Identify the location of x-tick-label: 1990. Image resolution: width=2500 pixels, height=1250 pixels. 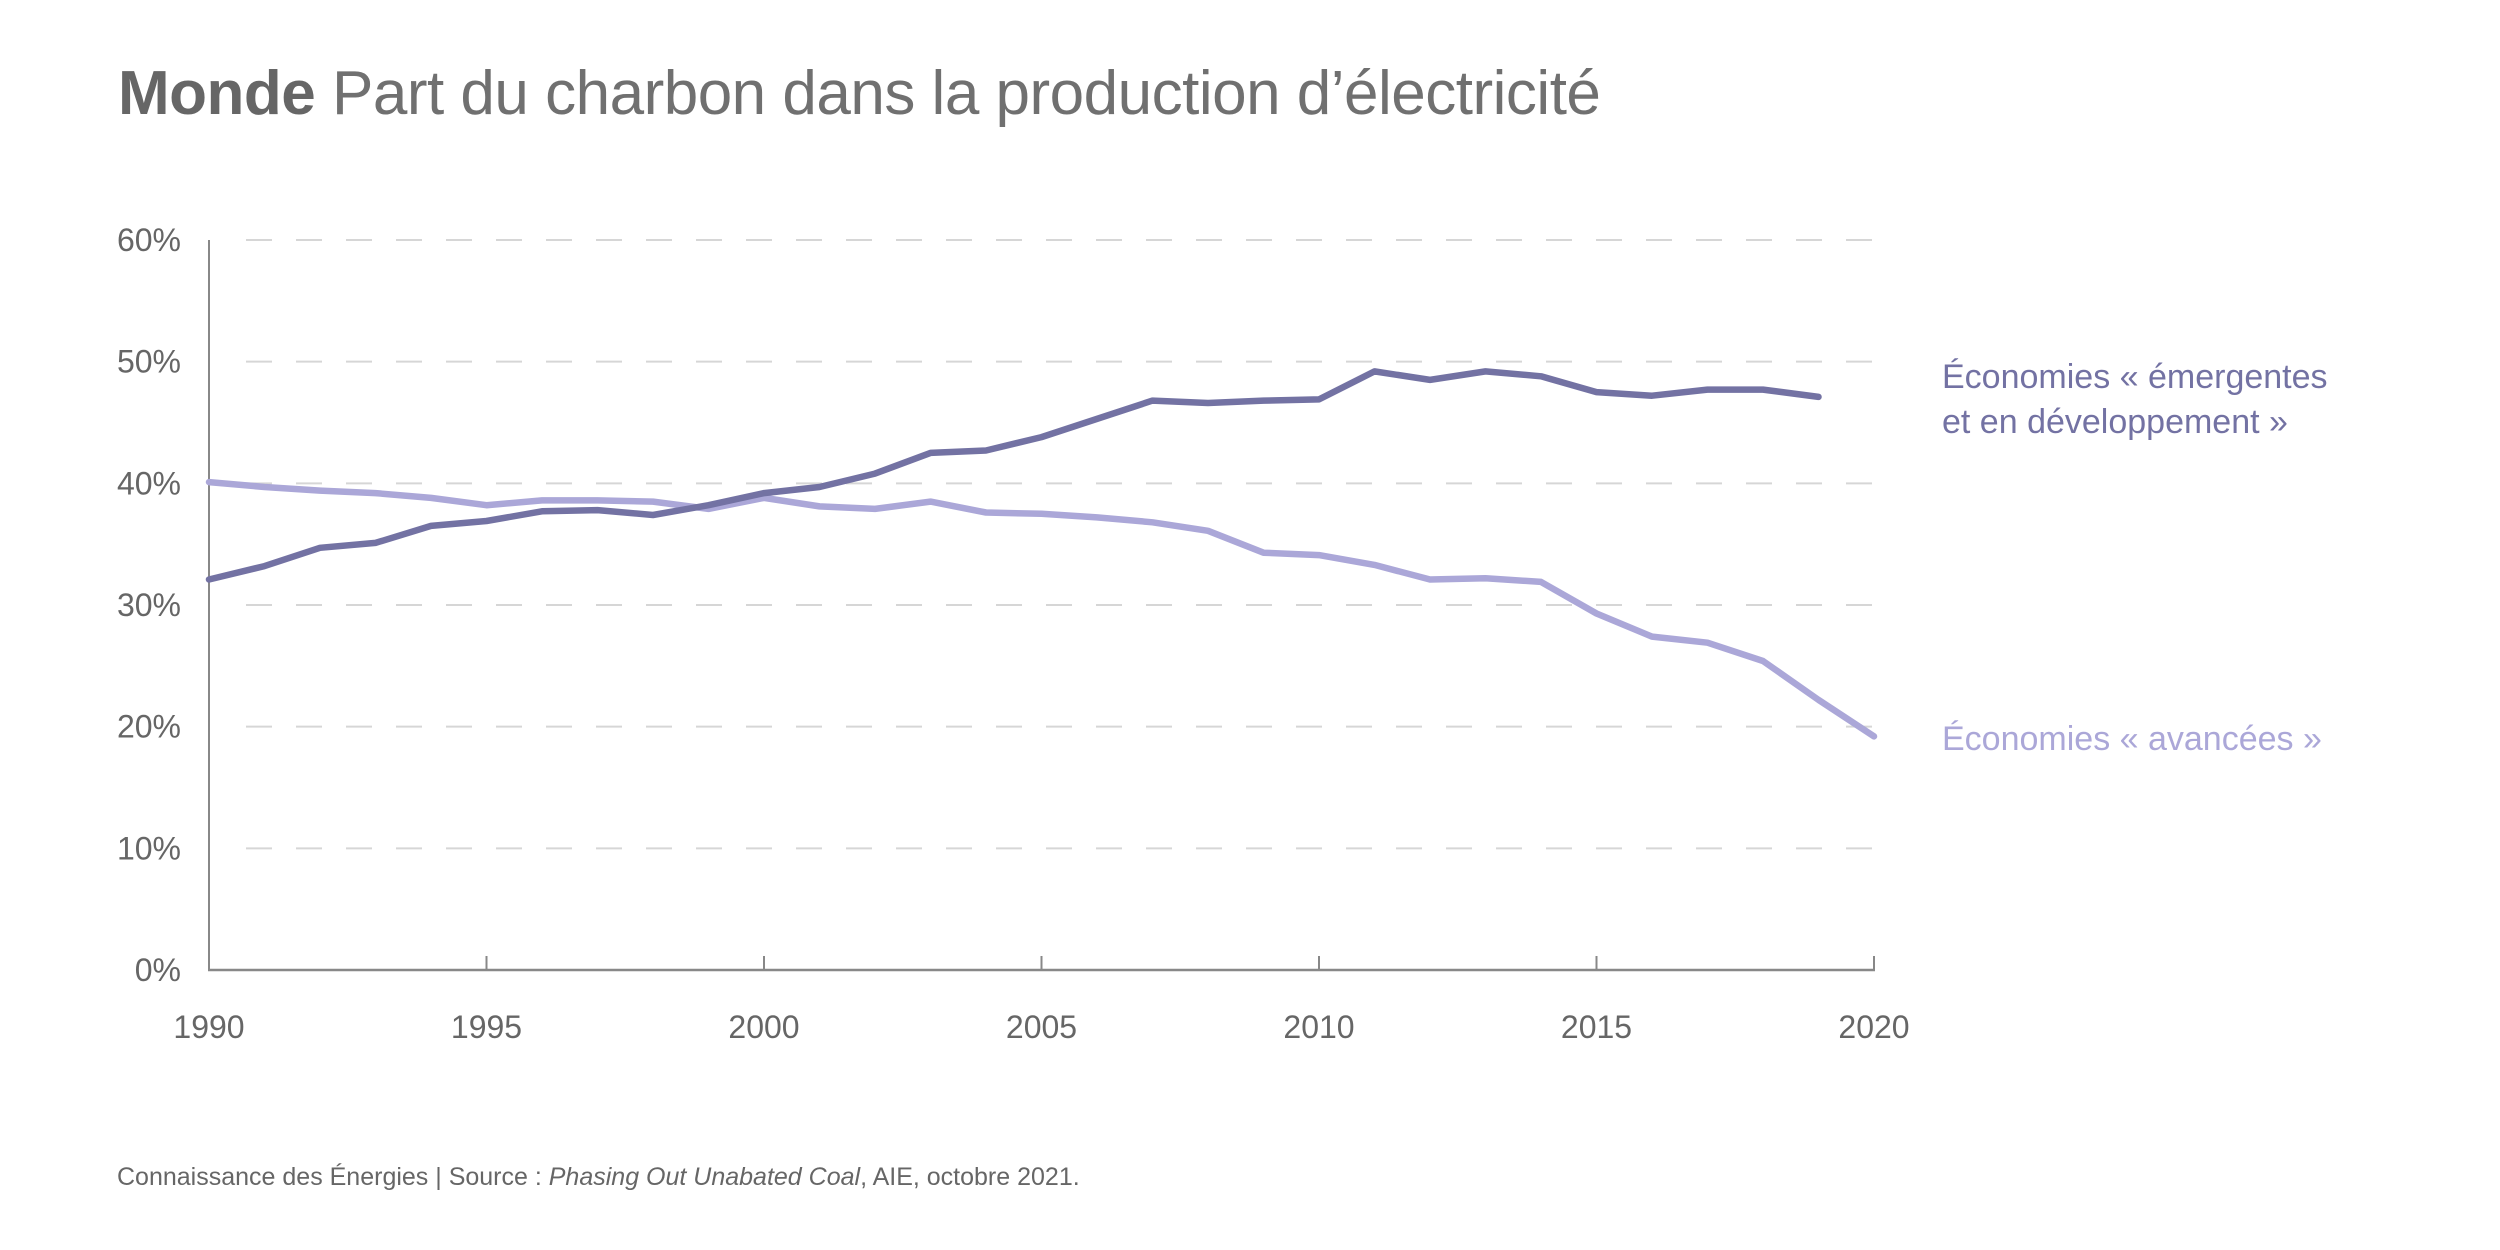
(208, 1027).